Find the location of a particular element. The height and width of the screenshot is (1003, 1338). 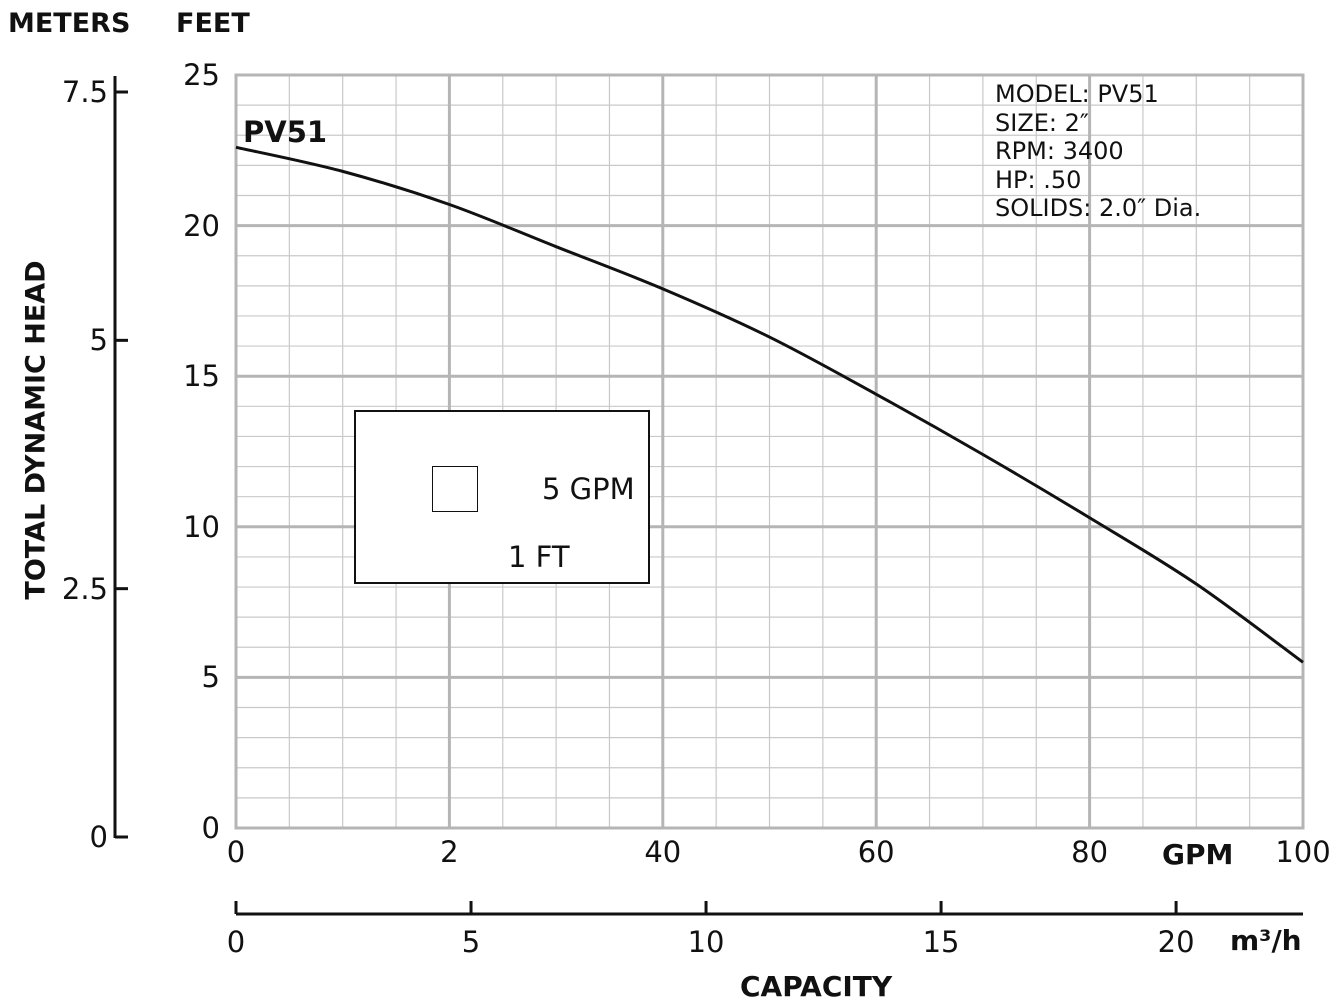

x-m3h-tick-label: 20 is located at coordinates (1176, 942).